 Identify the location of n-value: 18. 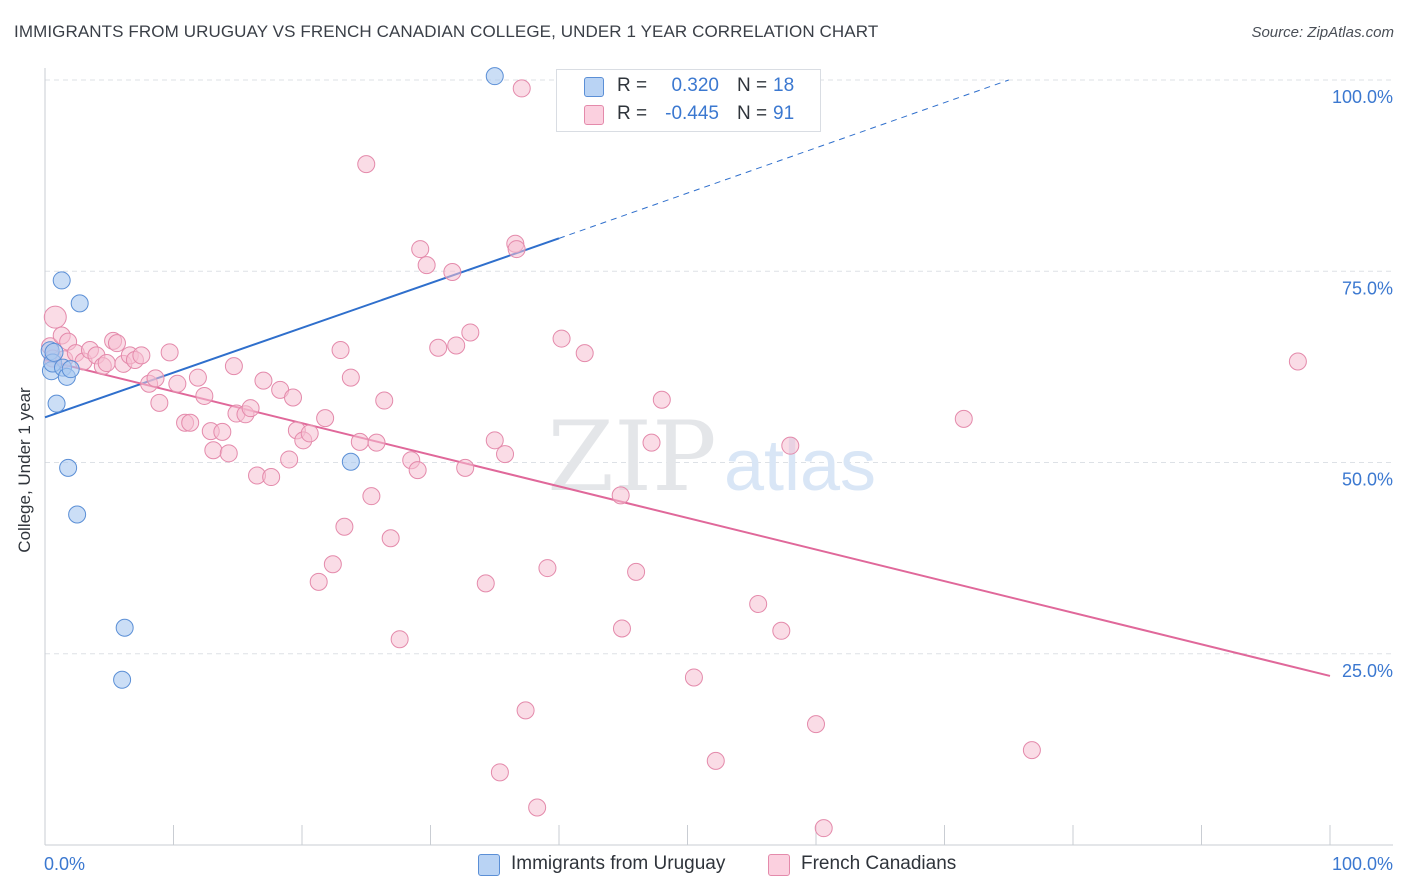
(784, 85).